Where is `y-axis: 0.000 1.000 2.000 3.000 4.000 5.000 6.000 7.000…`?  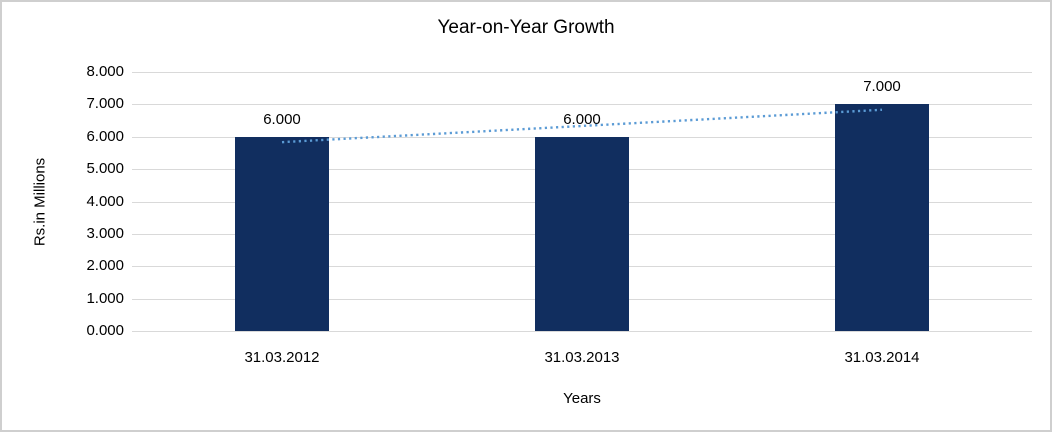
y-axis: 0.000 1.000 2.000 3.000 4.000 5.000 6.000 7.000… is located at coordinates (63, 201).